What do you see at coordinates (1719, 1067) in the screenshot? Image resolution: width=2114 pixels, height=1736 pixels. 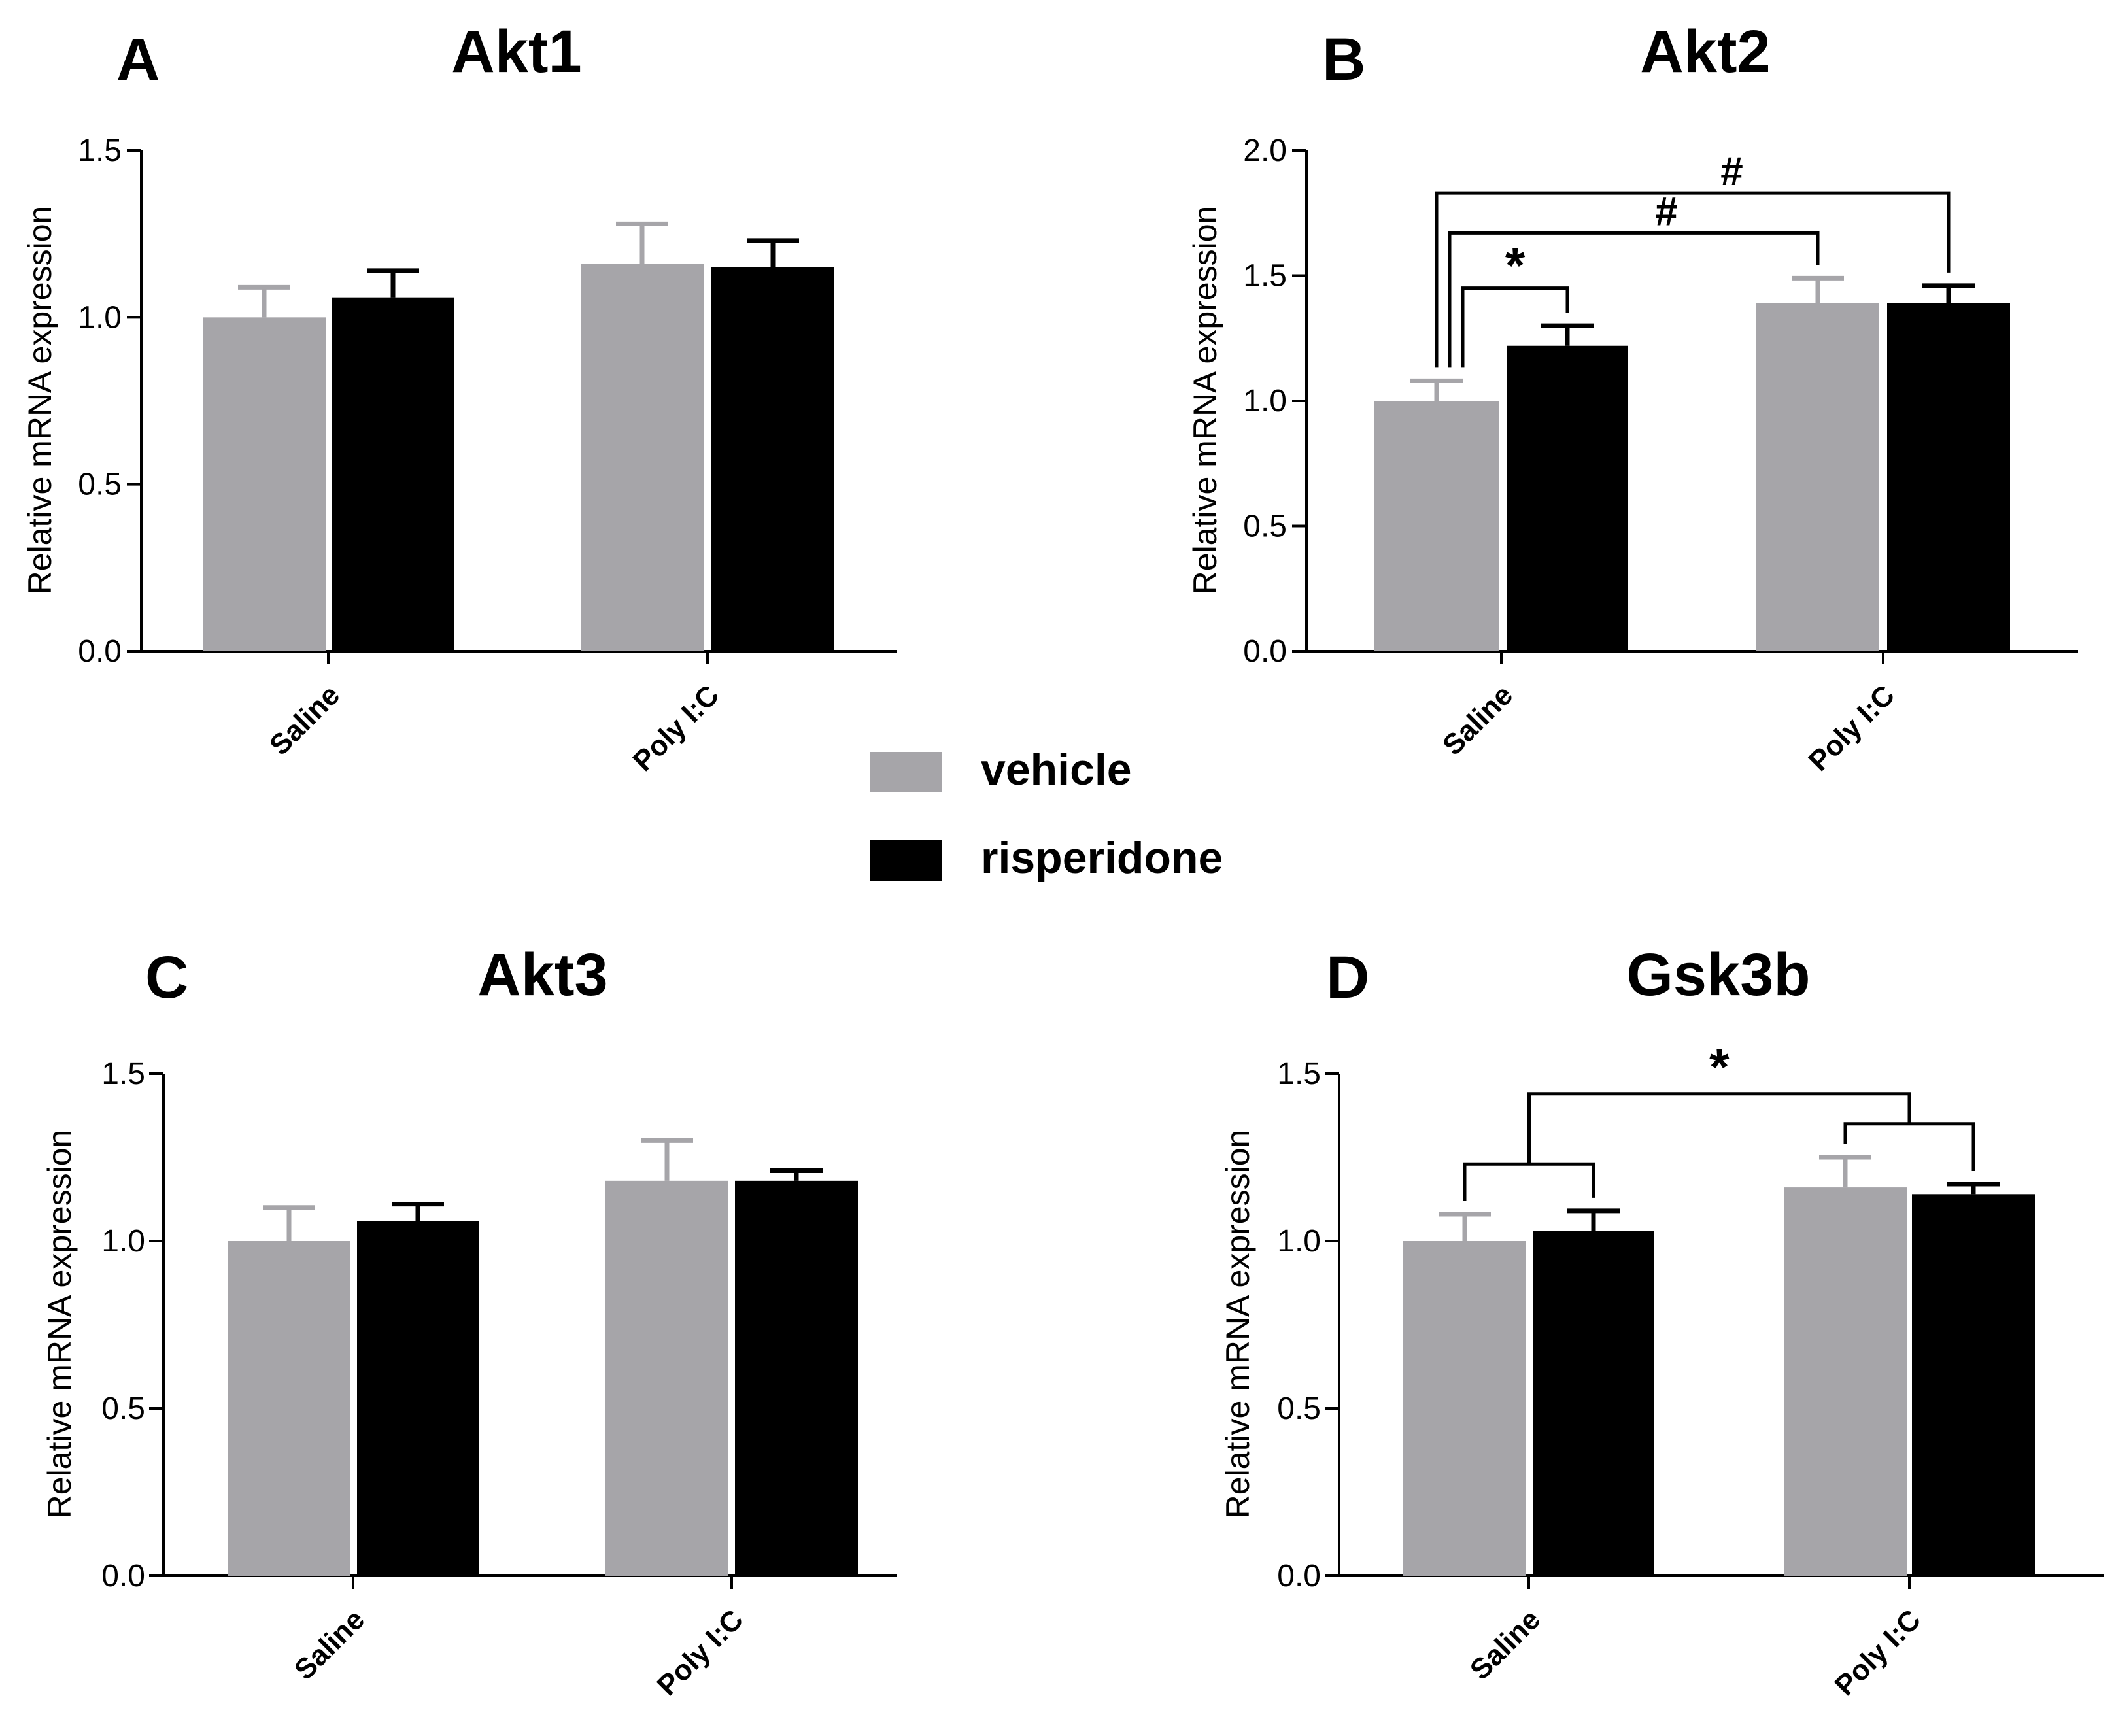 I see `panel-d-significance-label: *` at bounding box center [1719, 1067].